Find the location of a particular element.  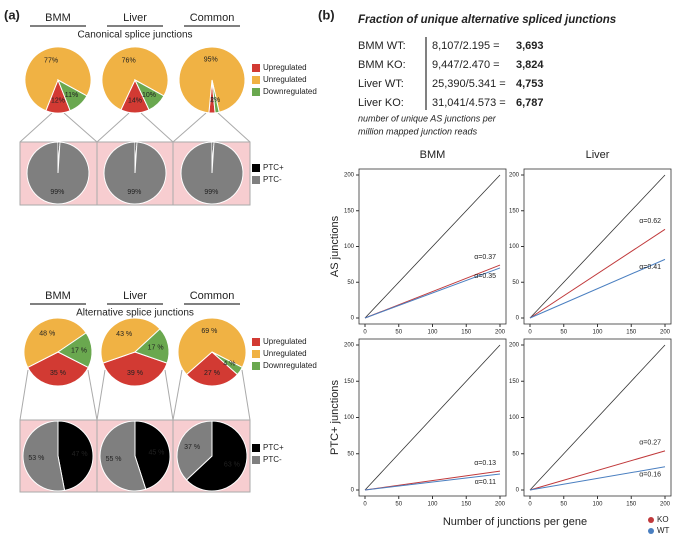

slice-label: 53 % is located at coordinates (36, 458).